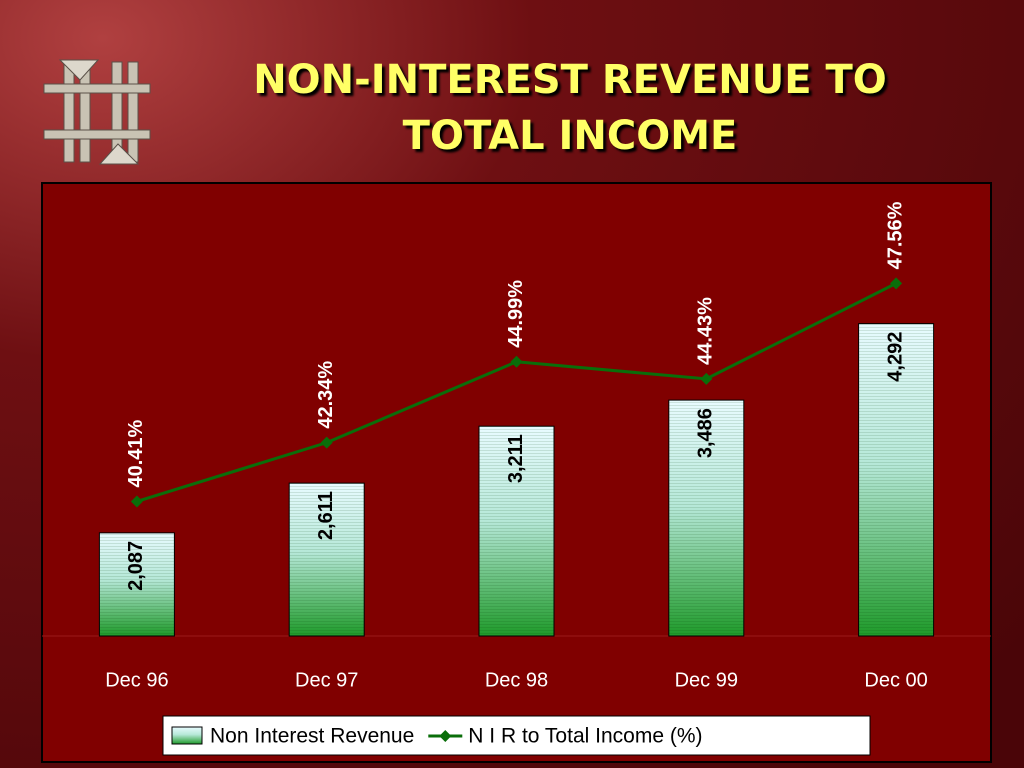 The width and height of the screenshot is (1024, 768). What do you see at coordinates (706, 433) in the screenshot?
I see `bar-value-label: 3,486` at bounding box center [706, 433].